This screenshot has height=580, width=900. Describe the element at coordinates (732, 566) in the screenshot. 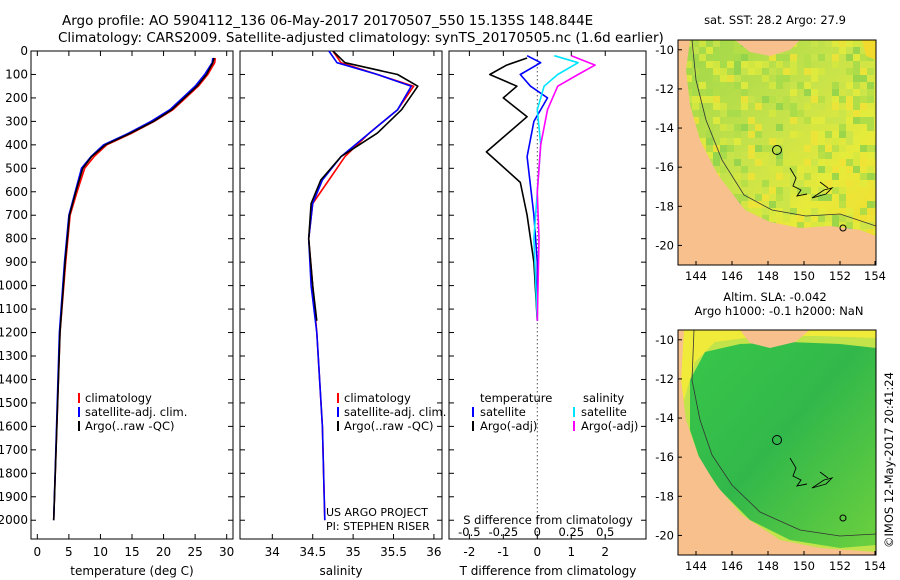

I see `sla-lon-label-1: 146` at that location.